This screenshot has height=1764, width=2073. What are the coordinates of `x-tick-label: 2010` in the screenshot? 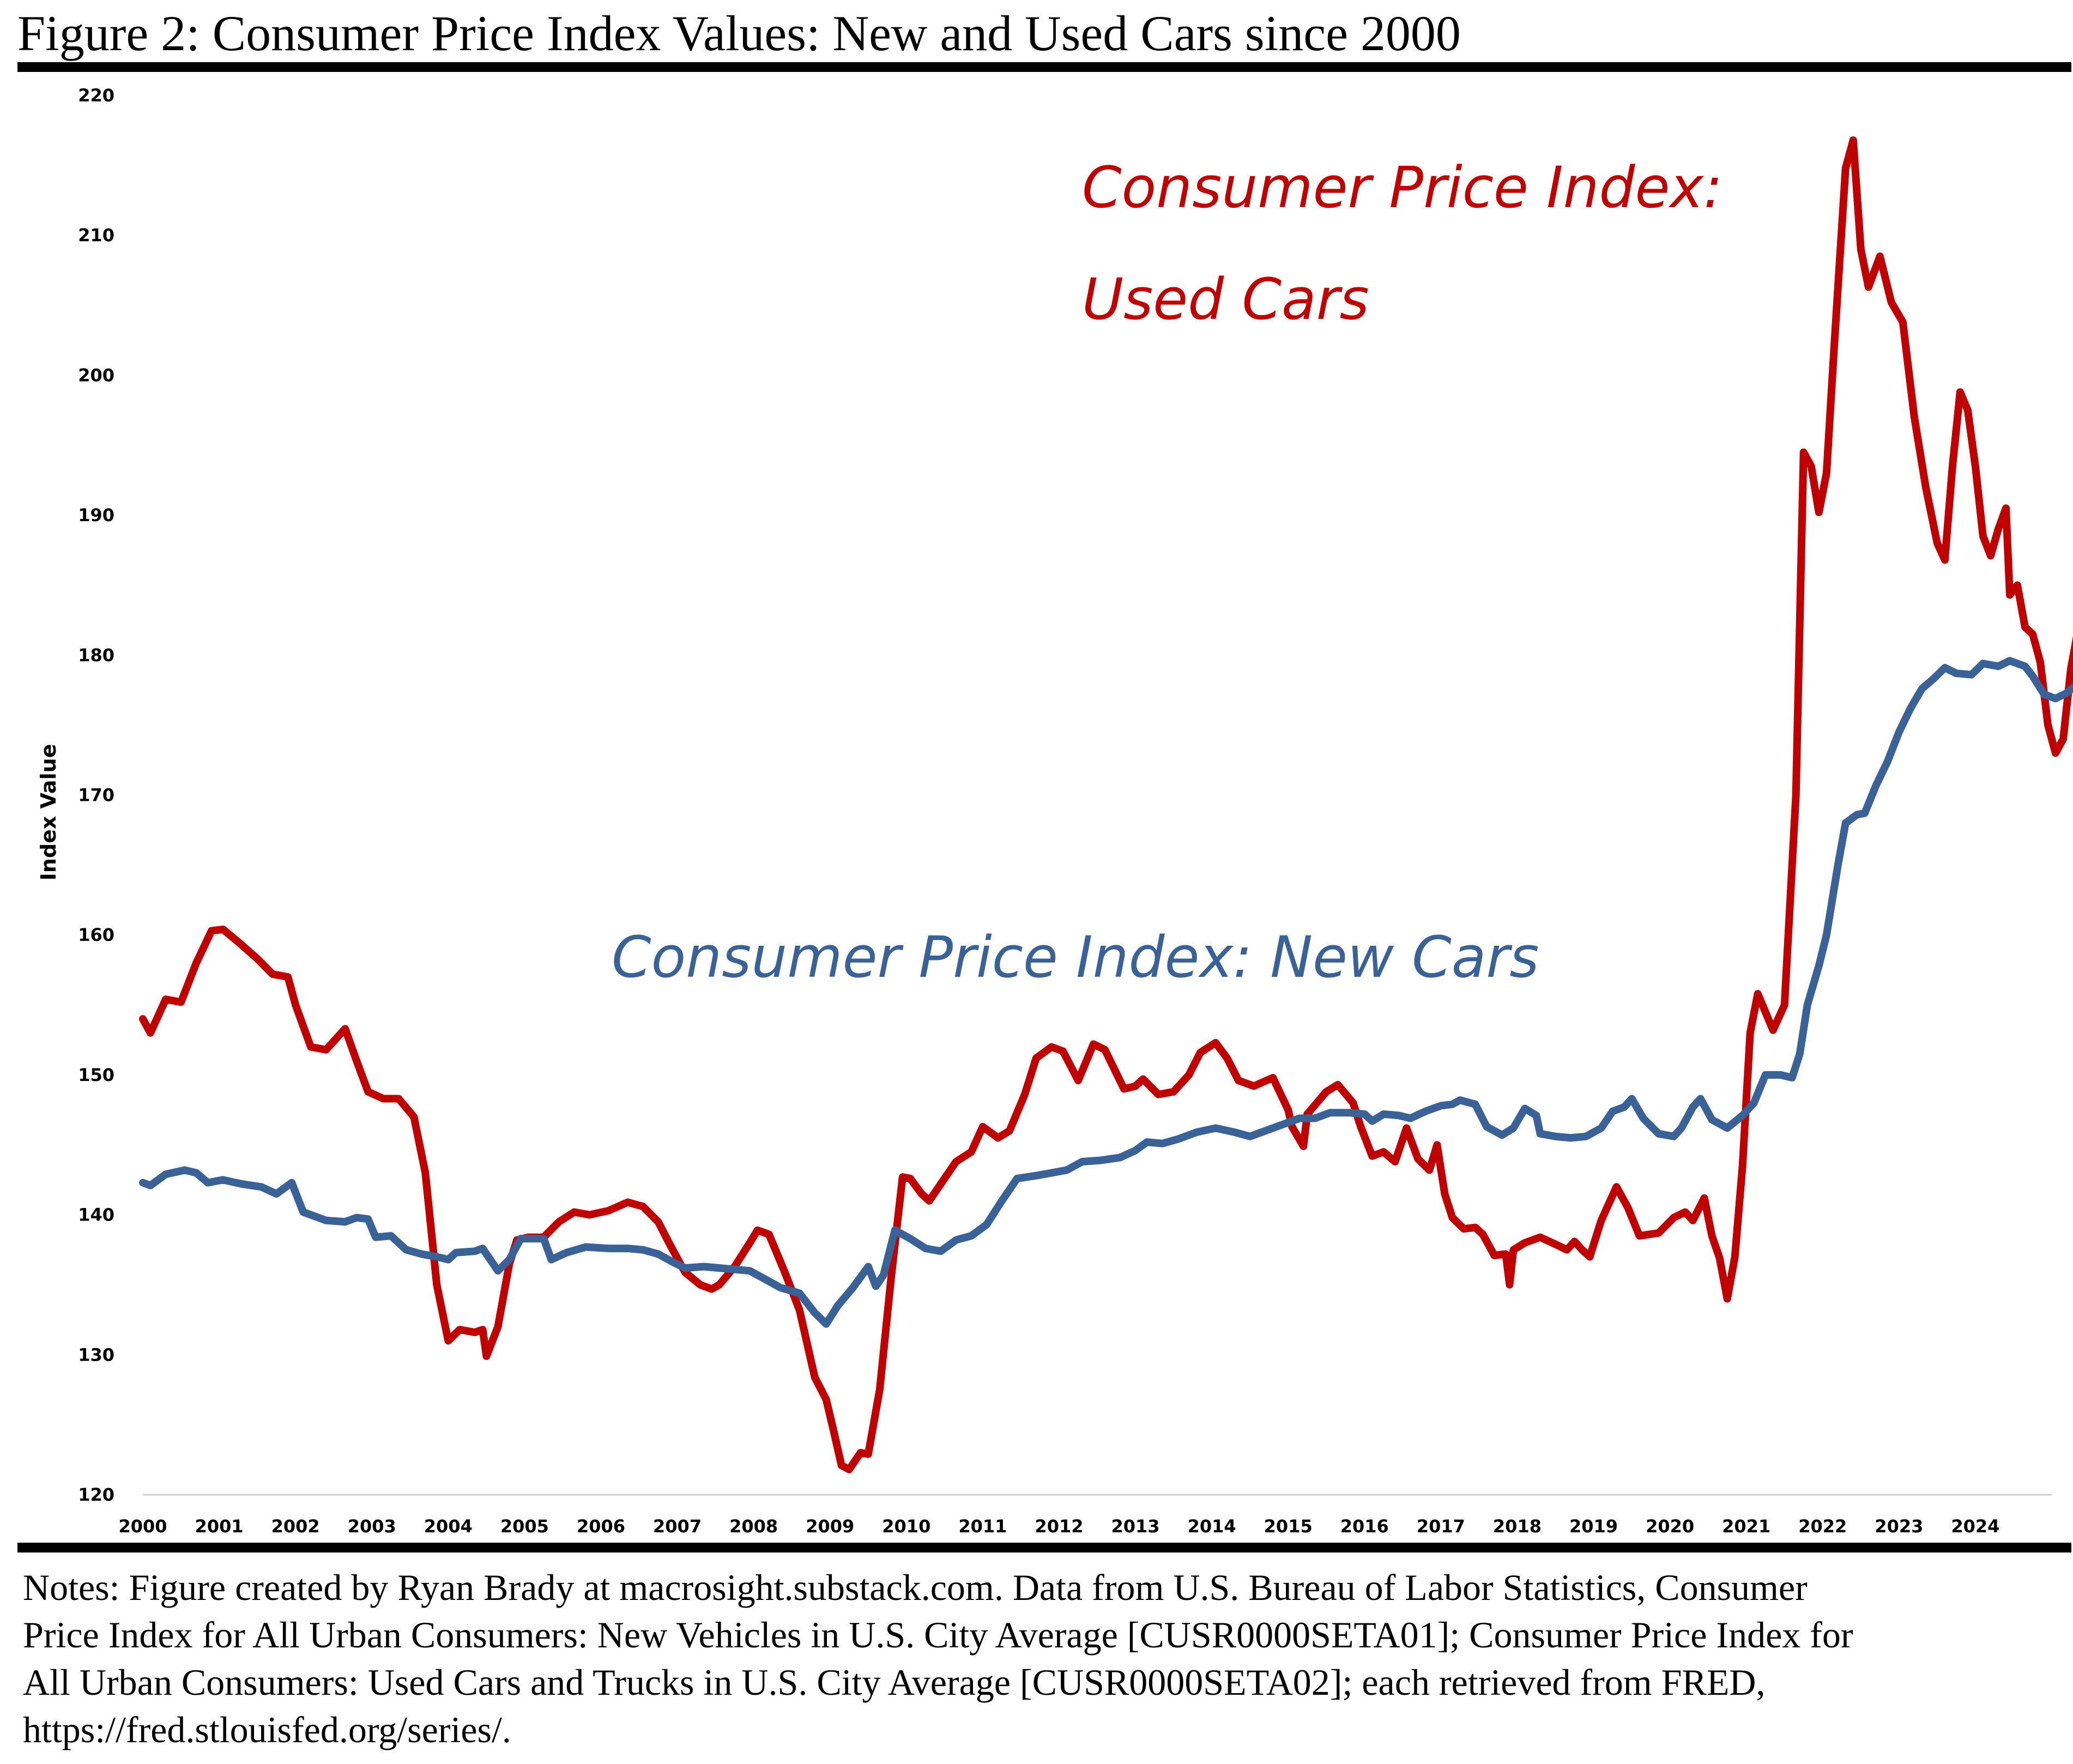 It's located at (906, 1526).